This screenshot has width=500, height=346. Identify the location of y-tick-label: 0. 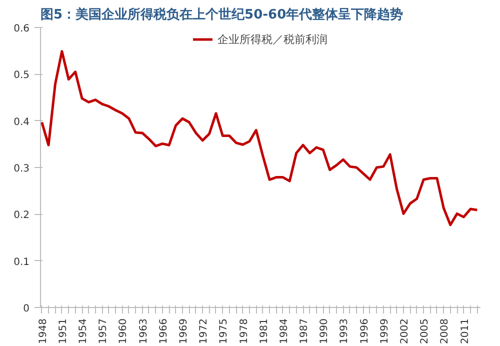
(26, 309).